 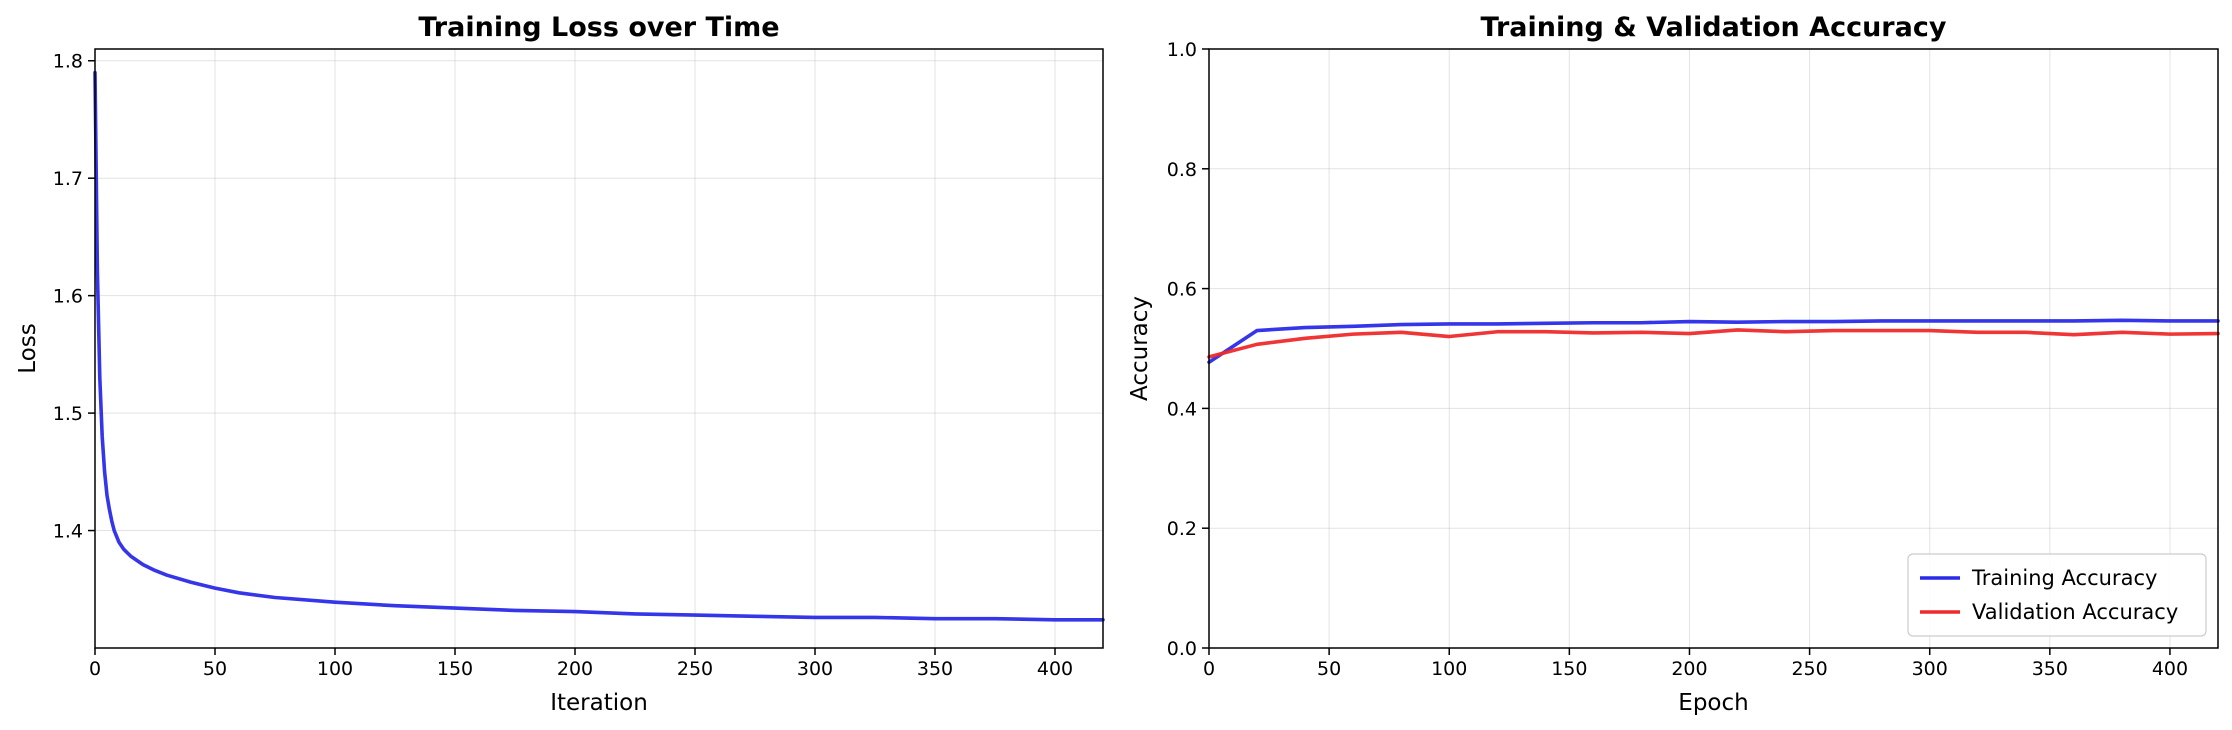 I want to click on y-tick-label: 0.4, so click(x=1182, y=409).